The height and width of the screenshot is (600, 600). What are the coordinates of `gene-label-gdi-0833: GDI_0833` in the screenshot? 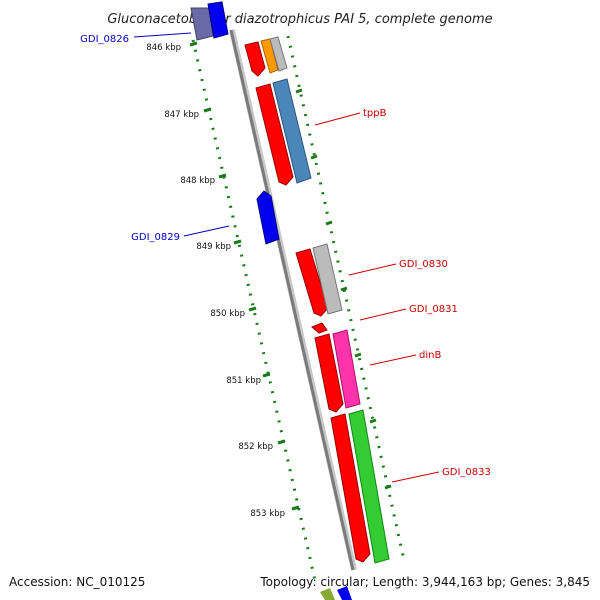 It's located at (466, 472).